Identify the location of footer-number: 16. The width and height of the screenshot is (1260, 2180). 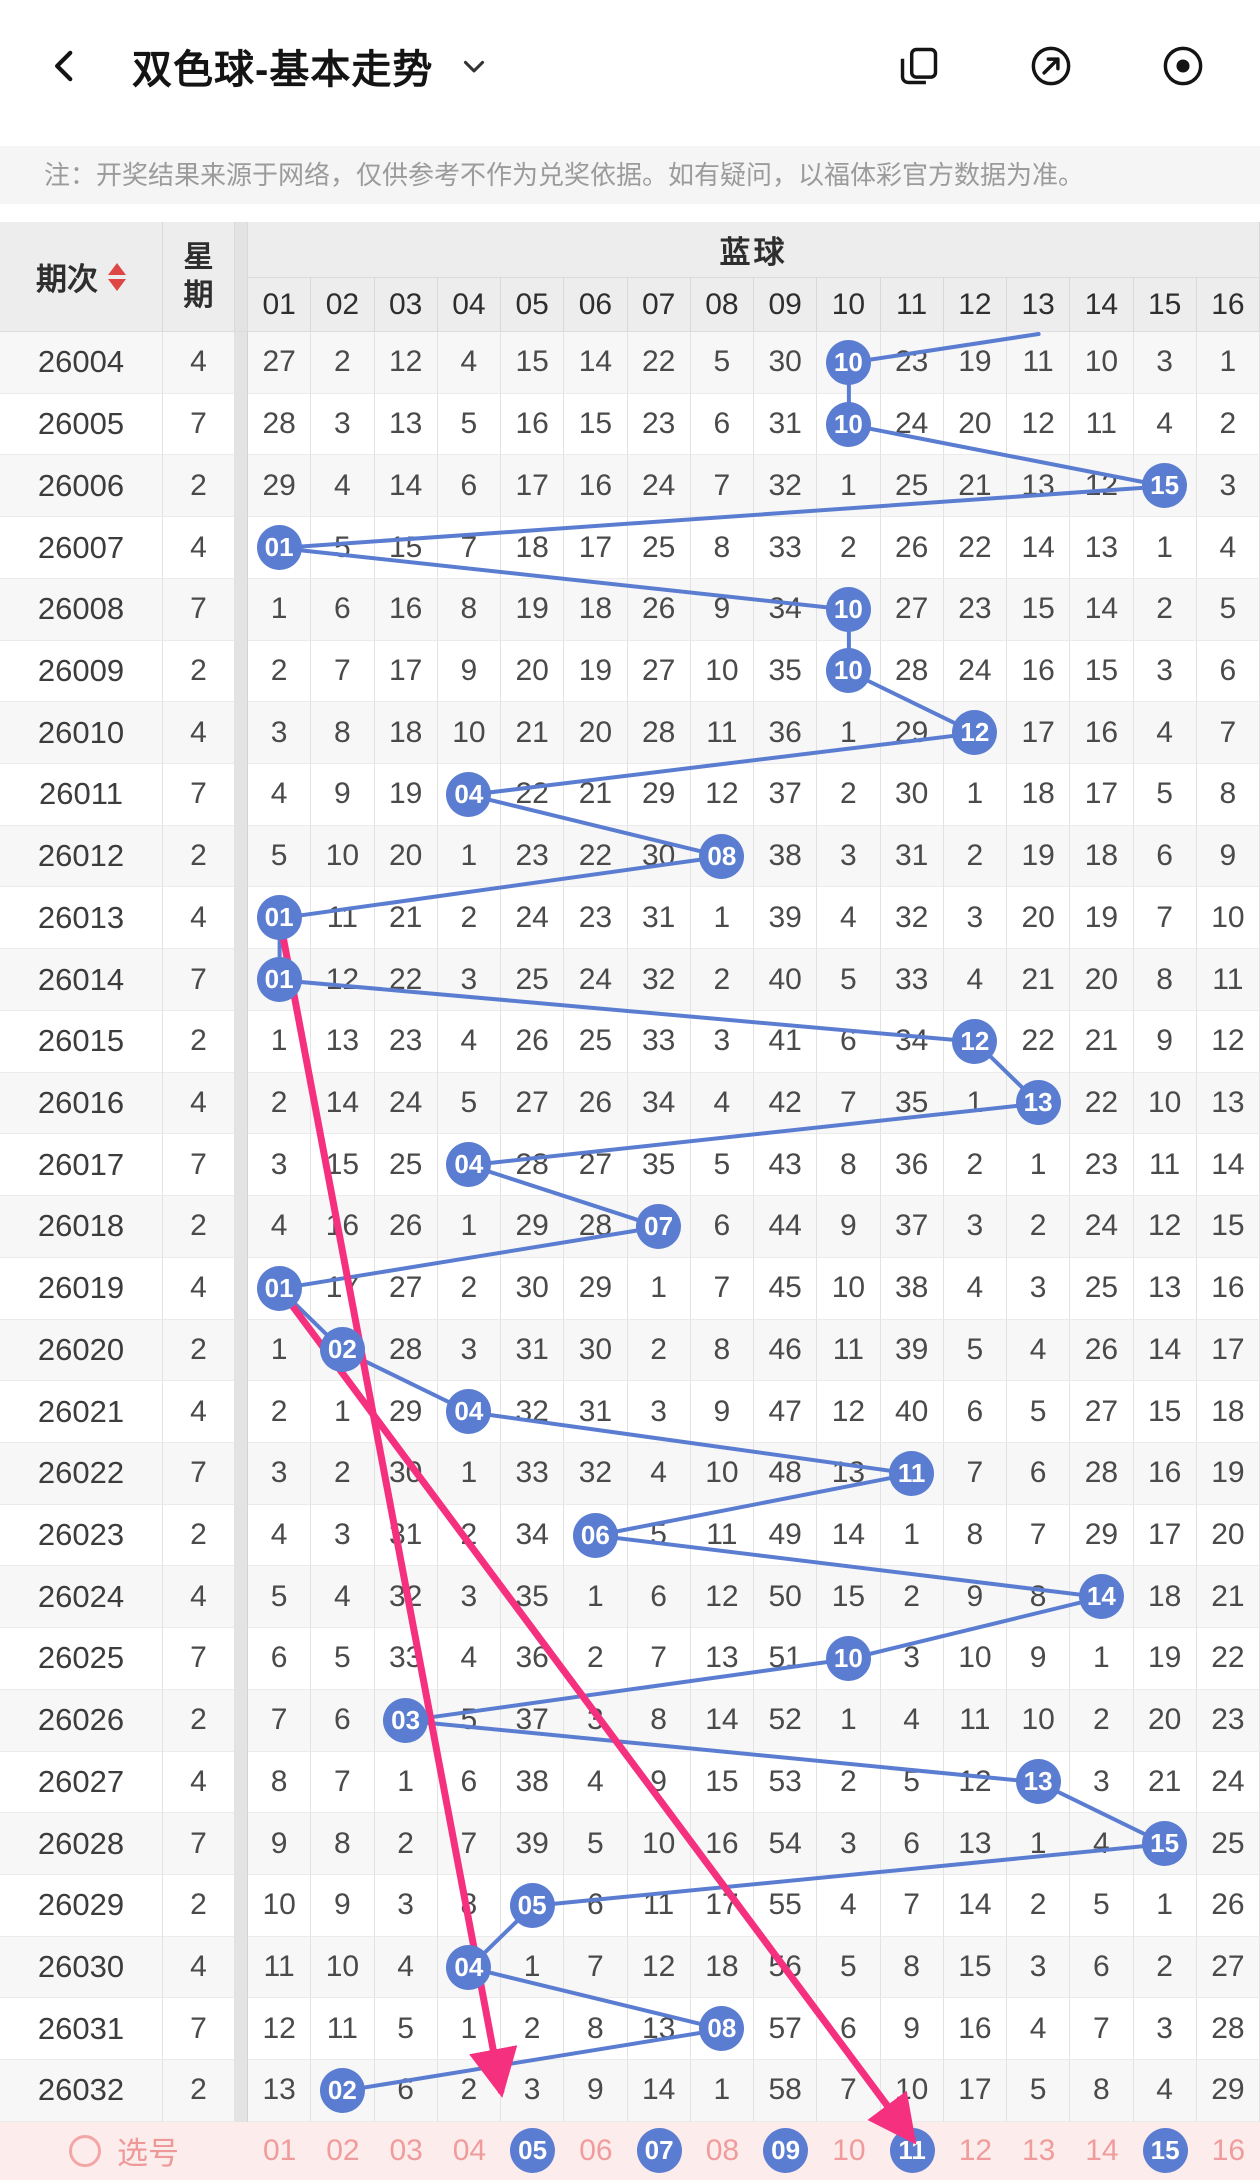
(1228, 2150).